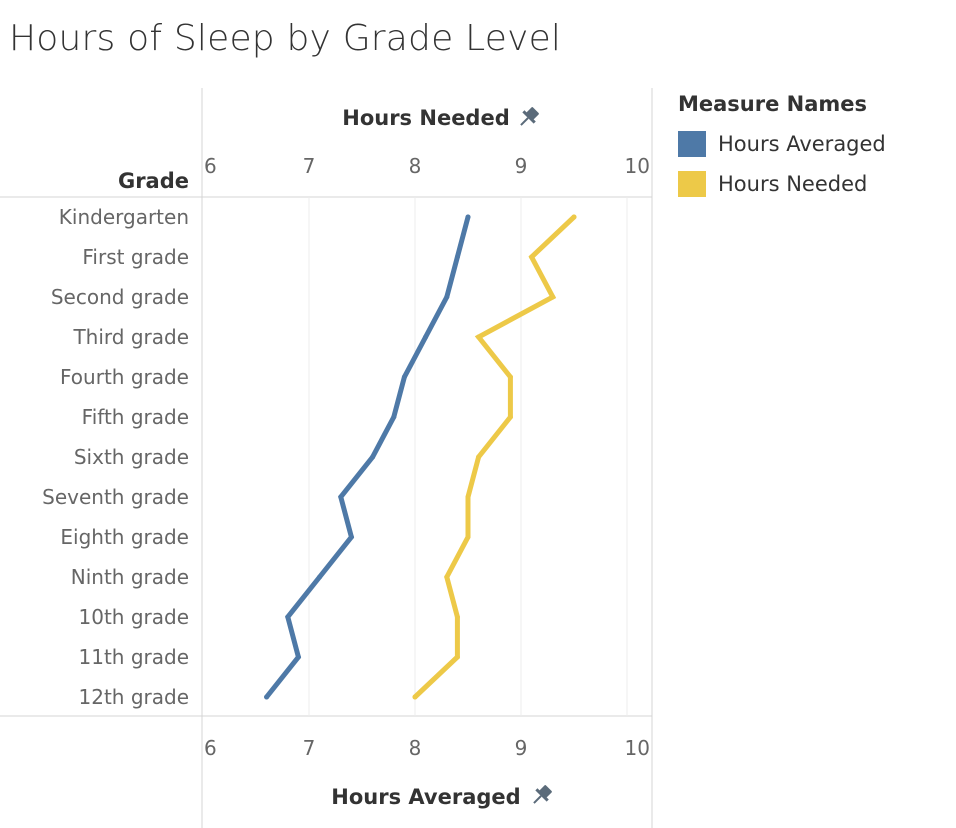  I want to click on bottom-tick-label: 9, so click(521, 748).